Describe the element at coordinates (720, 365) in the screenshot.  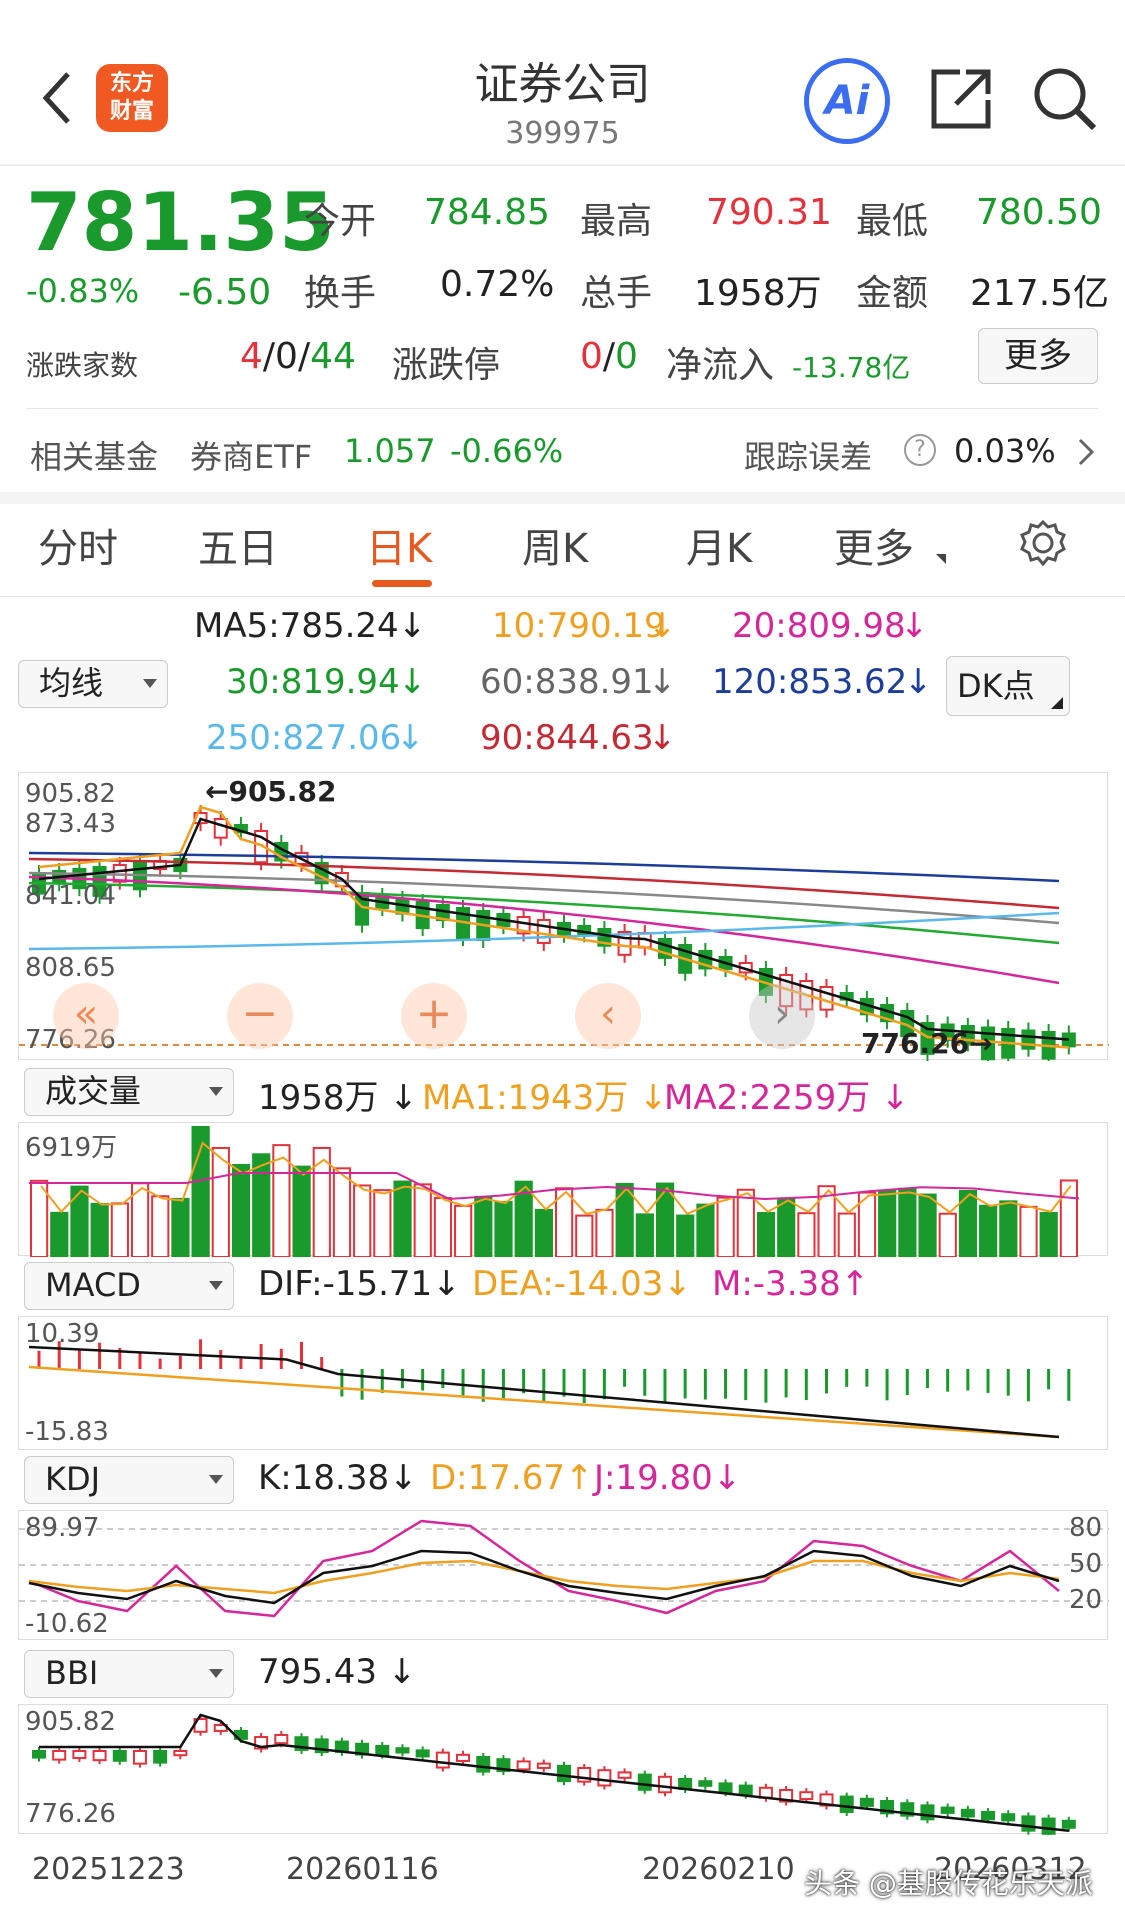
I see `netflow-label: 净流入` at that location.